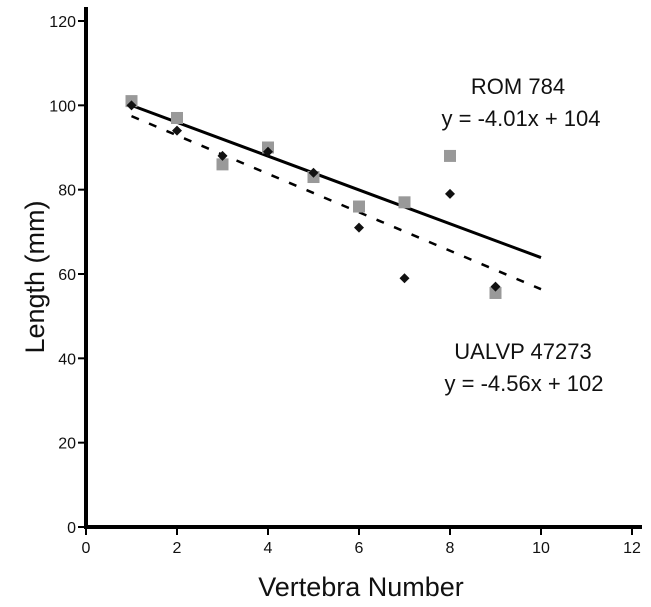 This screenshot has height=607, width=651. I want to click on rom-784-label: ROM 784, so click(518, 86).